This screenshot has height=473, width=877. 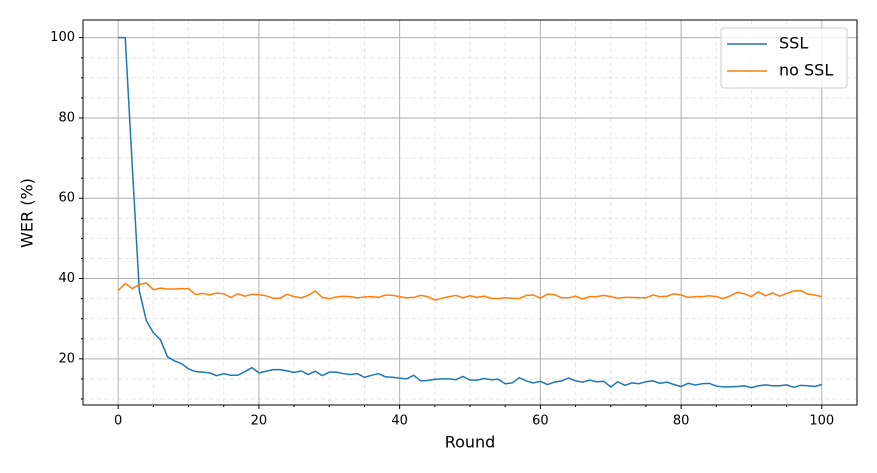 I want to click on x-tick-label: 40, so click(x=399, y=421).